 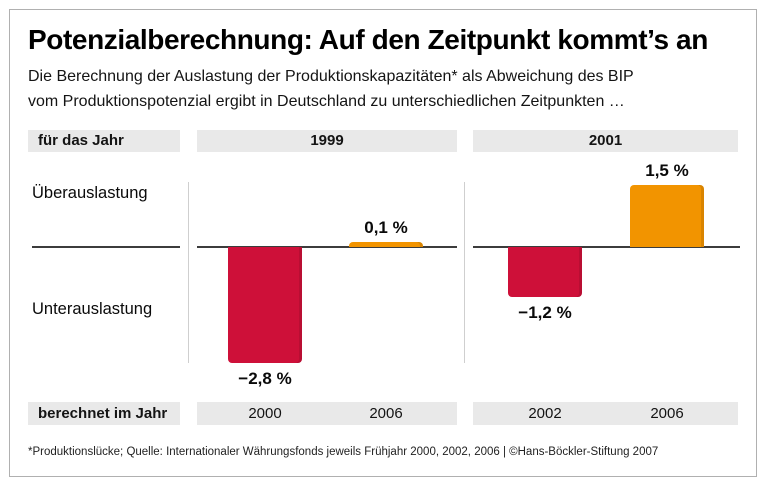 What do you see at coordinates (92, 309) in the screenshot?
I see `negative-region-label: Unterauslastung` at bounding box center [92, 309].